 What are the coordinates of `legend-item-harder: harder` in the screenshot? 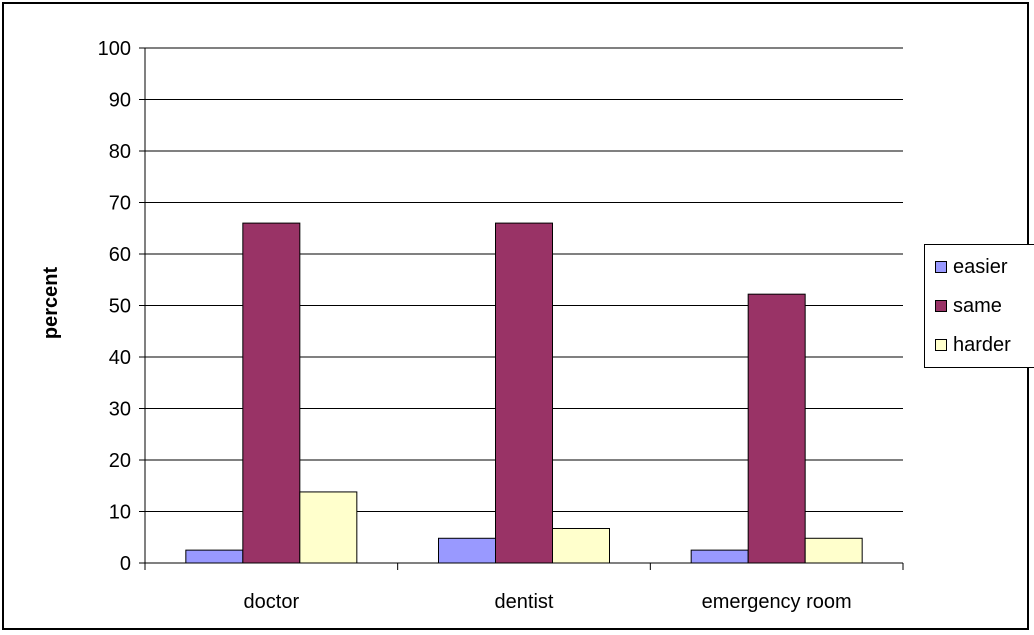 It's located at (973, 345).